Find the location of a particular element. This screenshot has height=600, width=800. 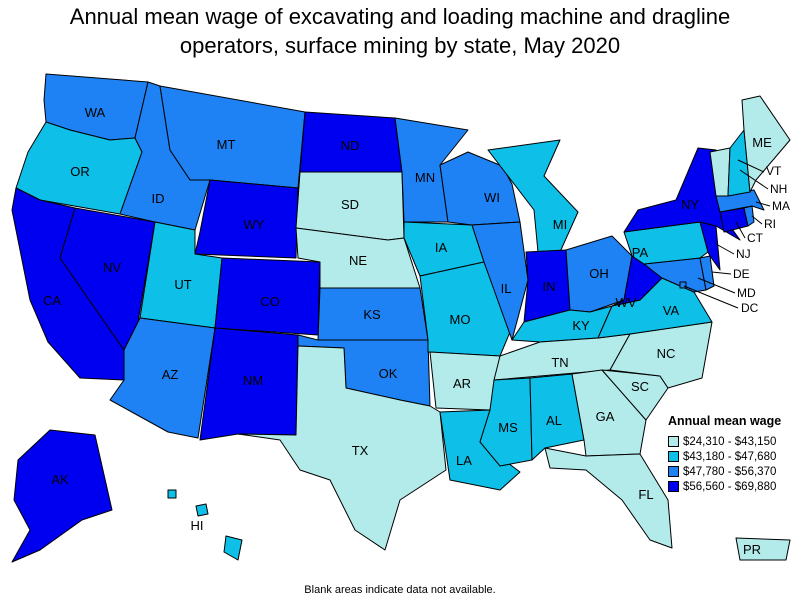

legend-label-2: $43,180 - $47,680 is located at coordinates (730, 456).